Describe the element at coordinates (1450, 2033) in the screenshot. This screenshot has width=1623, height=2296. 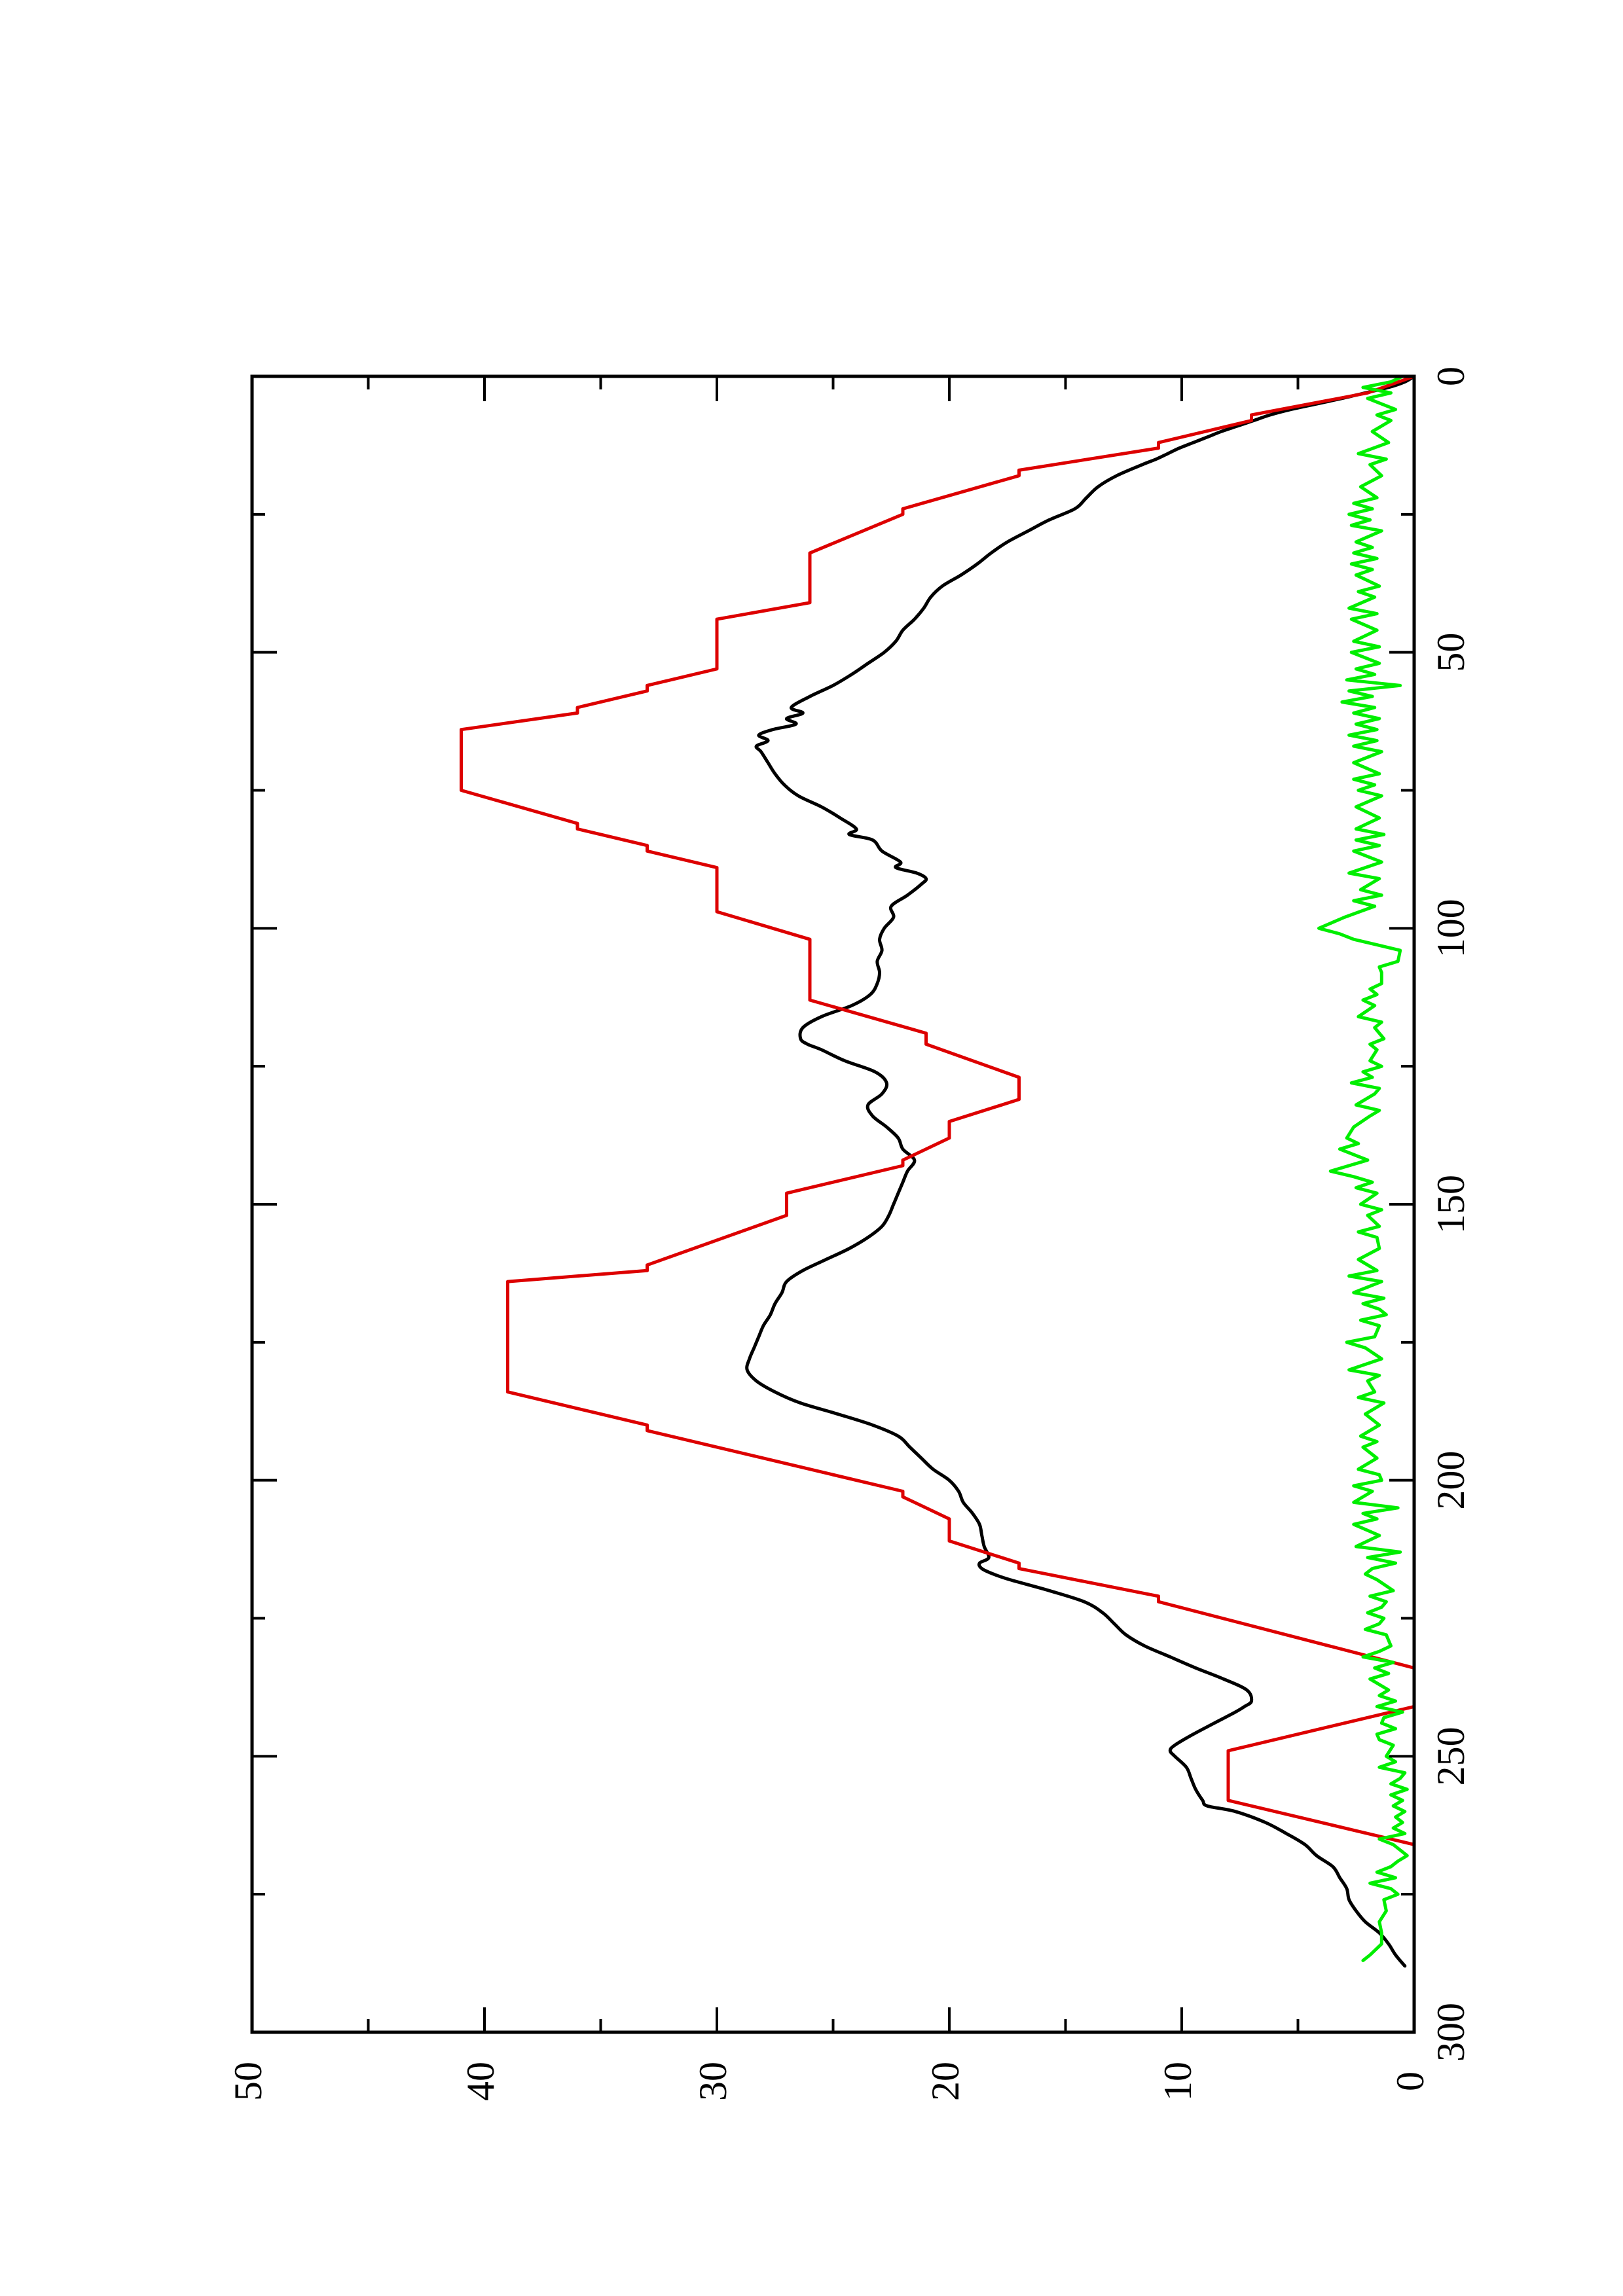
I see `x-tick-label-300: 300` at that location.